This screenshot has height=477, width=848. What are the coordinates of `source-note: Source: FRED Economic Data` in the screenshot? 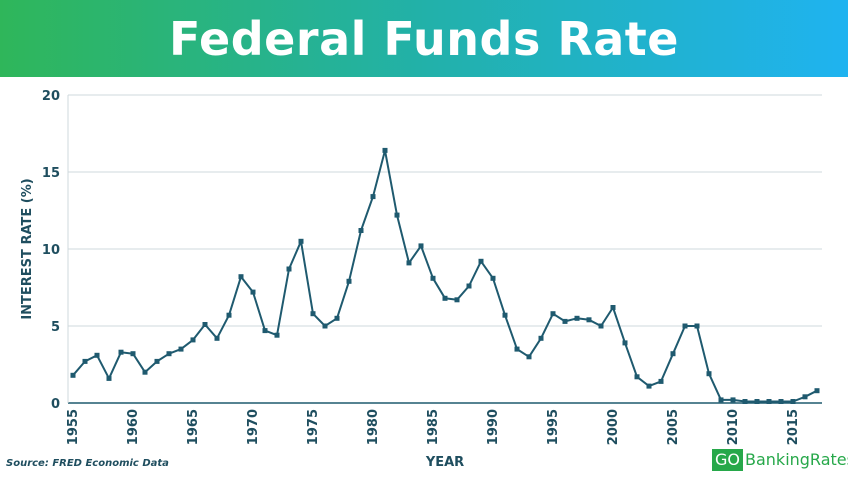 It's located at (87, 463).